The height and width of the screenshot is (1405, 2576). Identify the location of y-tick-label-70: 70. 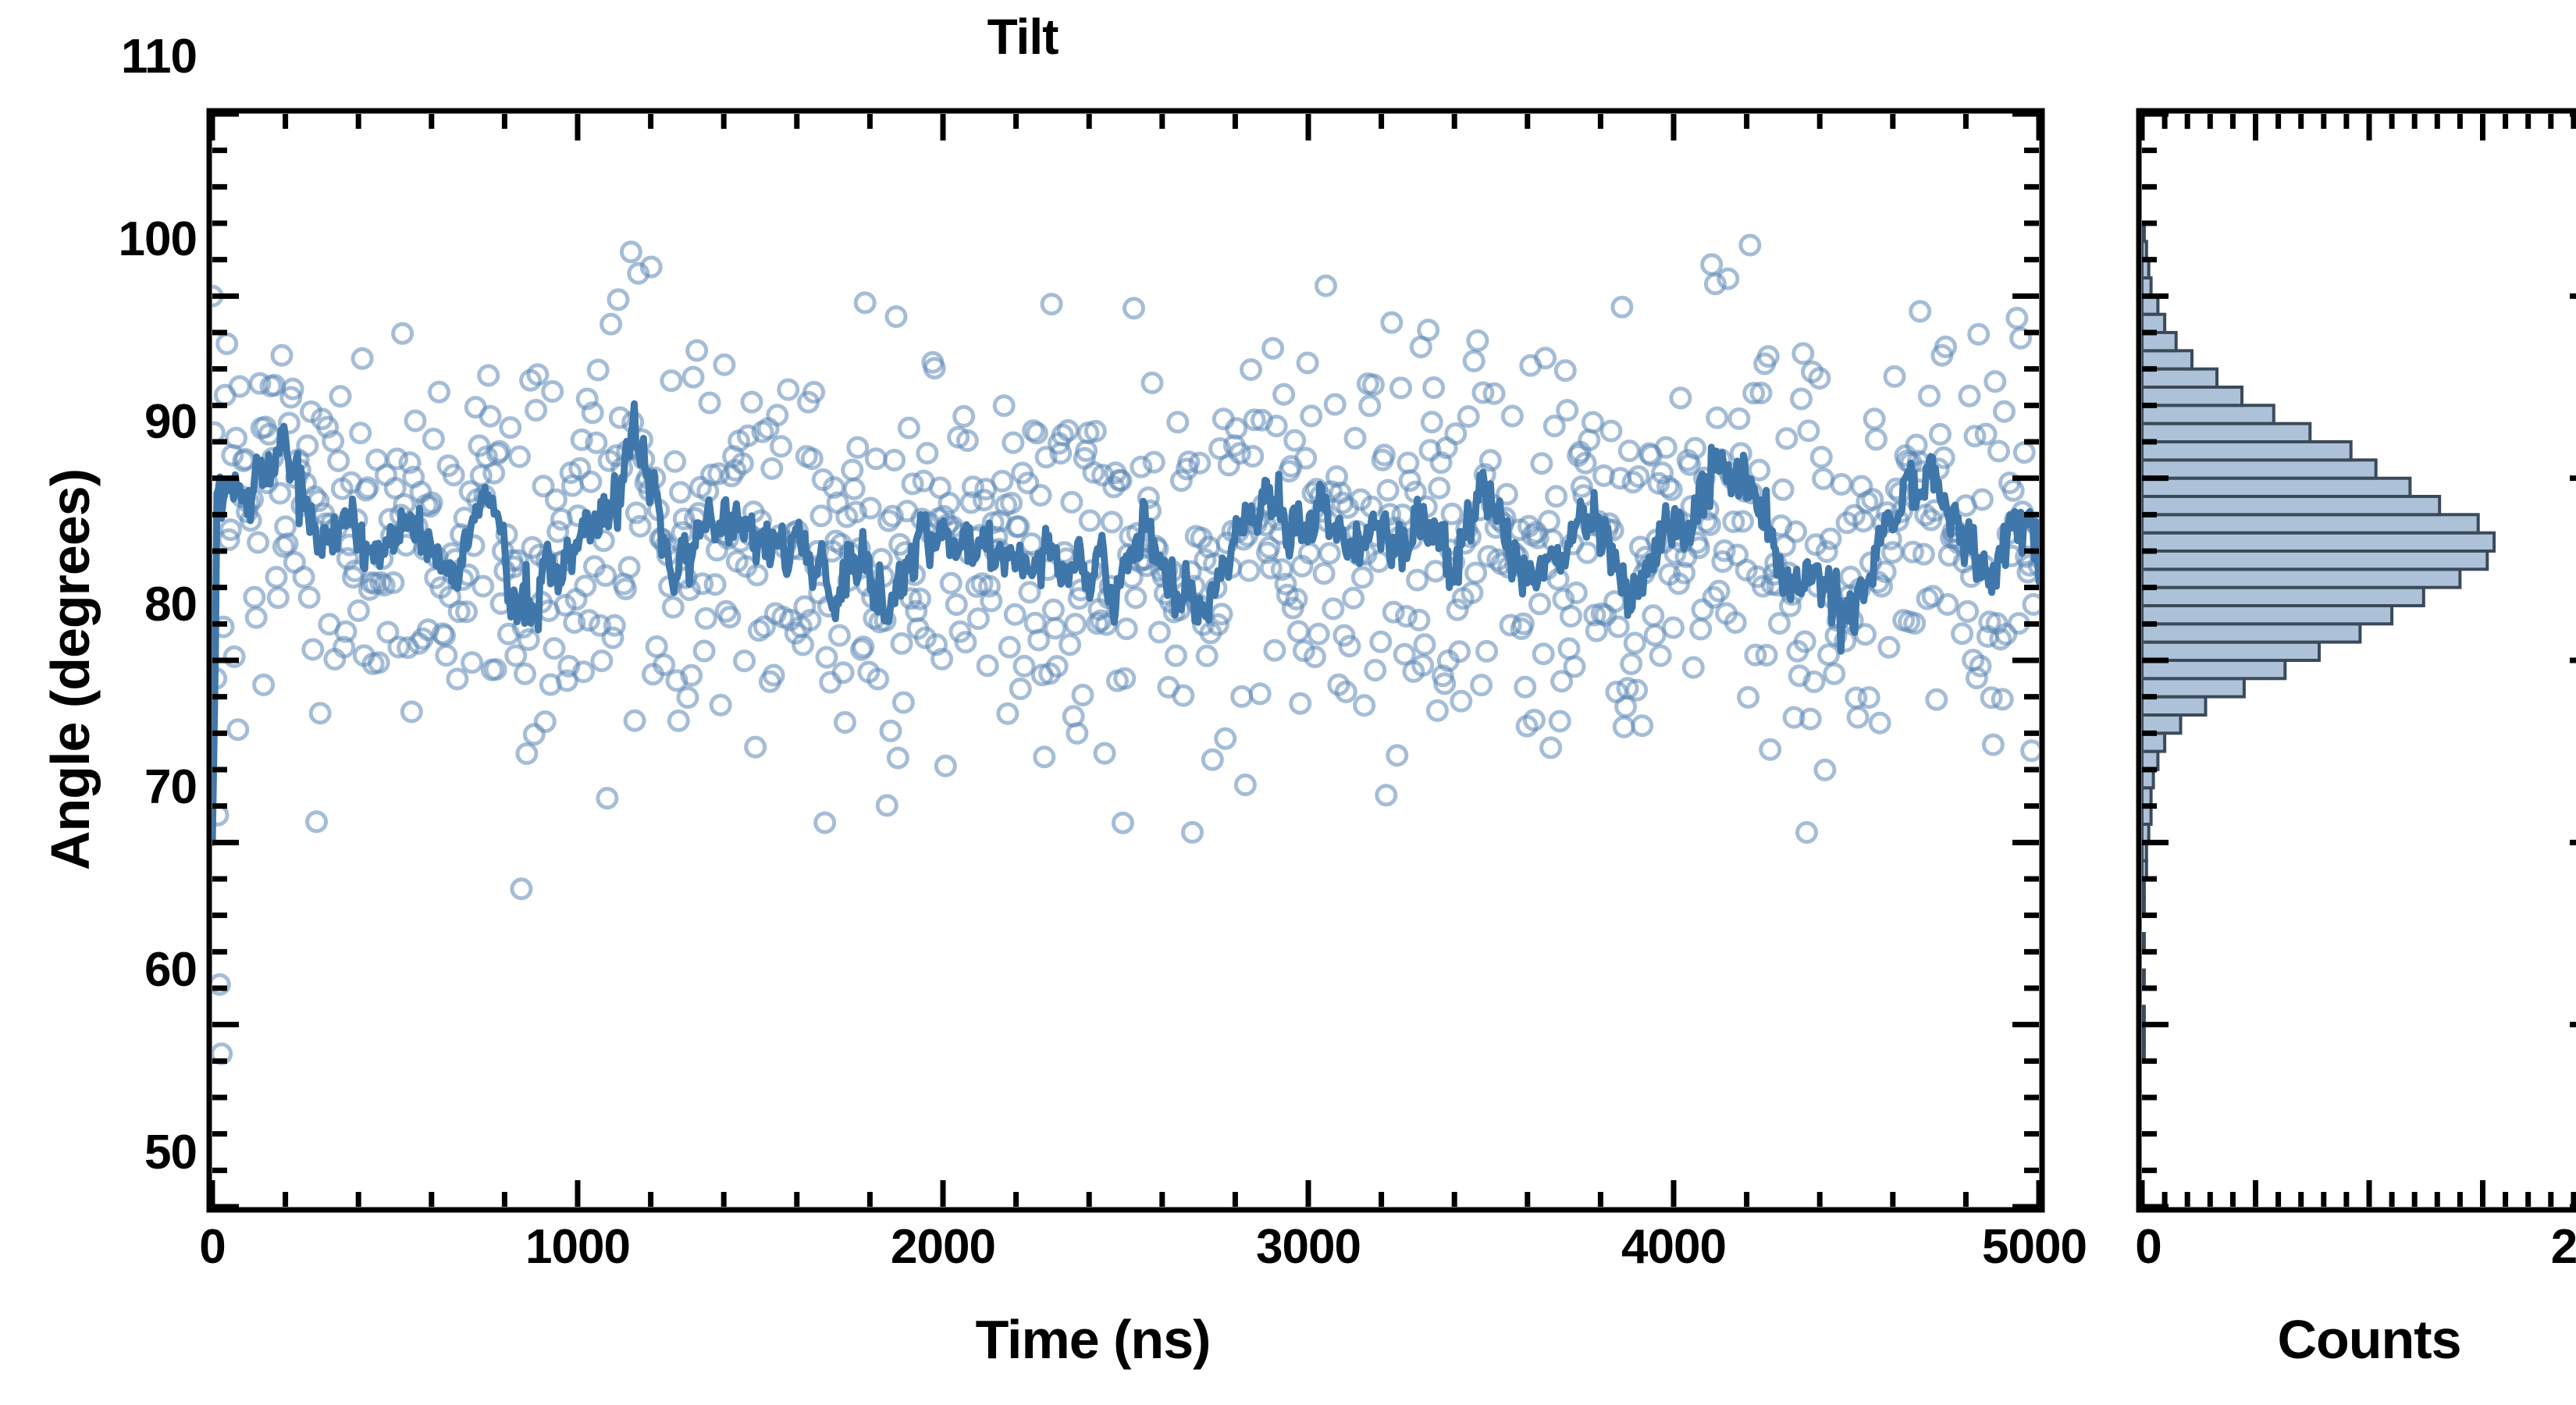
(170, 787).